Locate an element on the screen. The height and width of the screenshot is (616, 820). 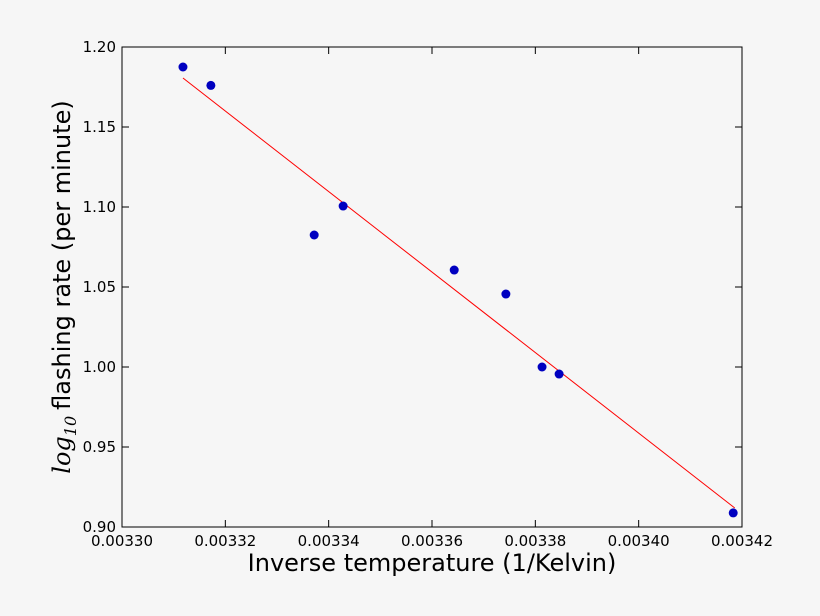
y-tick-label: 1.00 is located at coordinates (99, 367).